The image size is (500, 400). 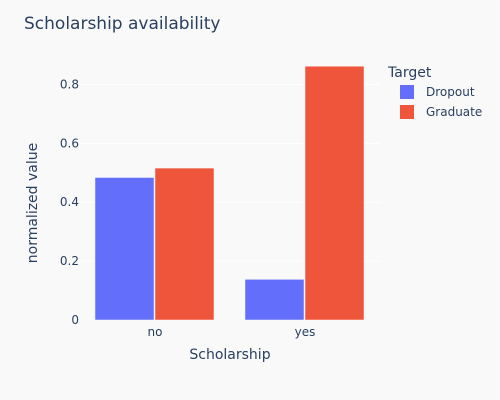 What do you see at coordinates (33, 203) in the screenshot?
I see `y-axis-title: normalized value` at bounding box center [33, 203].